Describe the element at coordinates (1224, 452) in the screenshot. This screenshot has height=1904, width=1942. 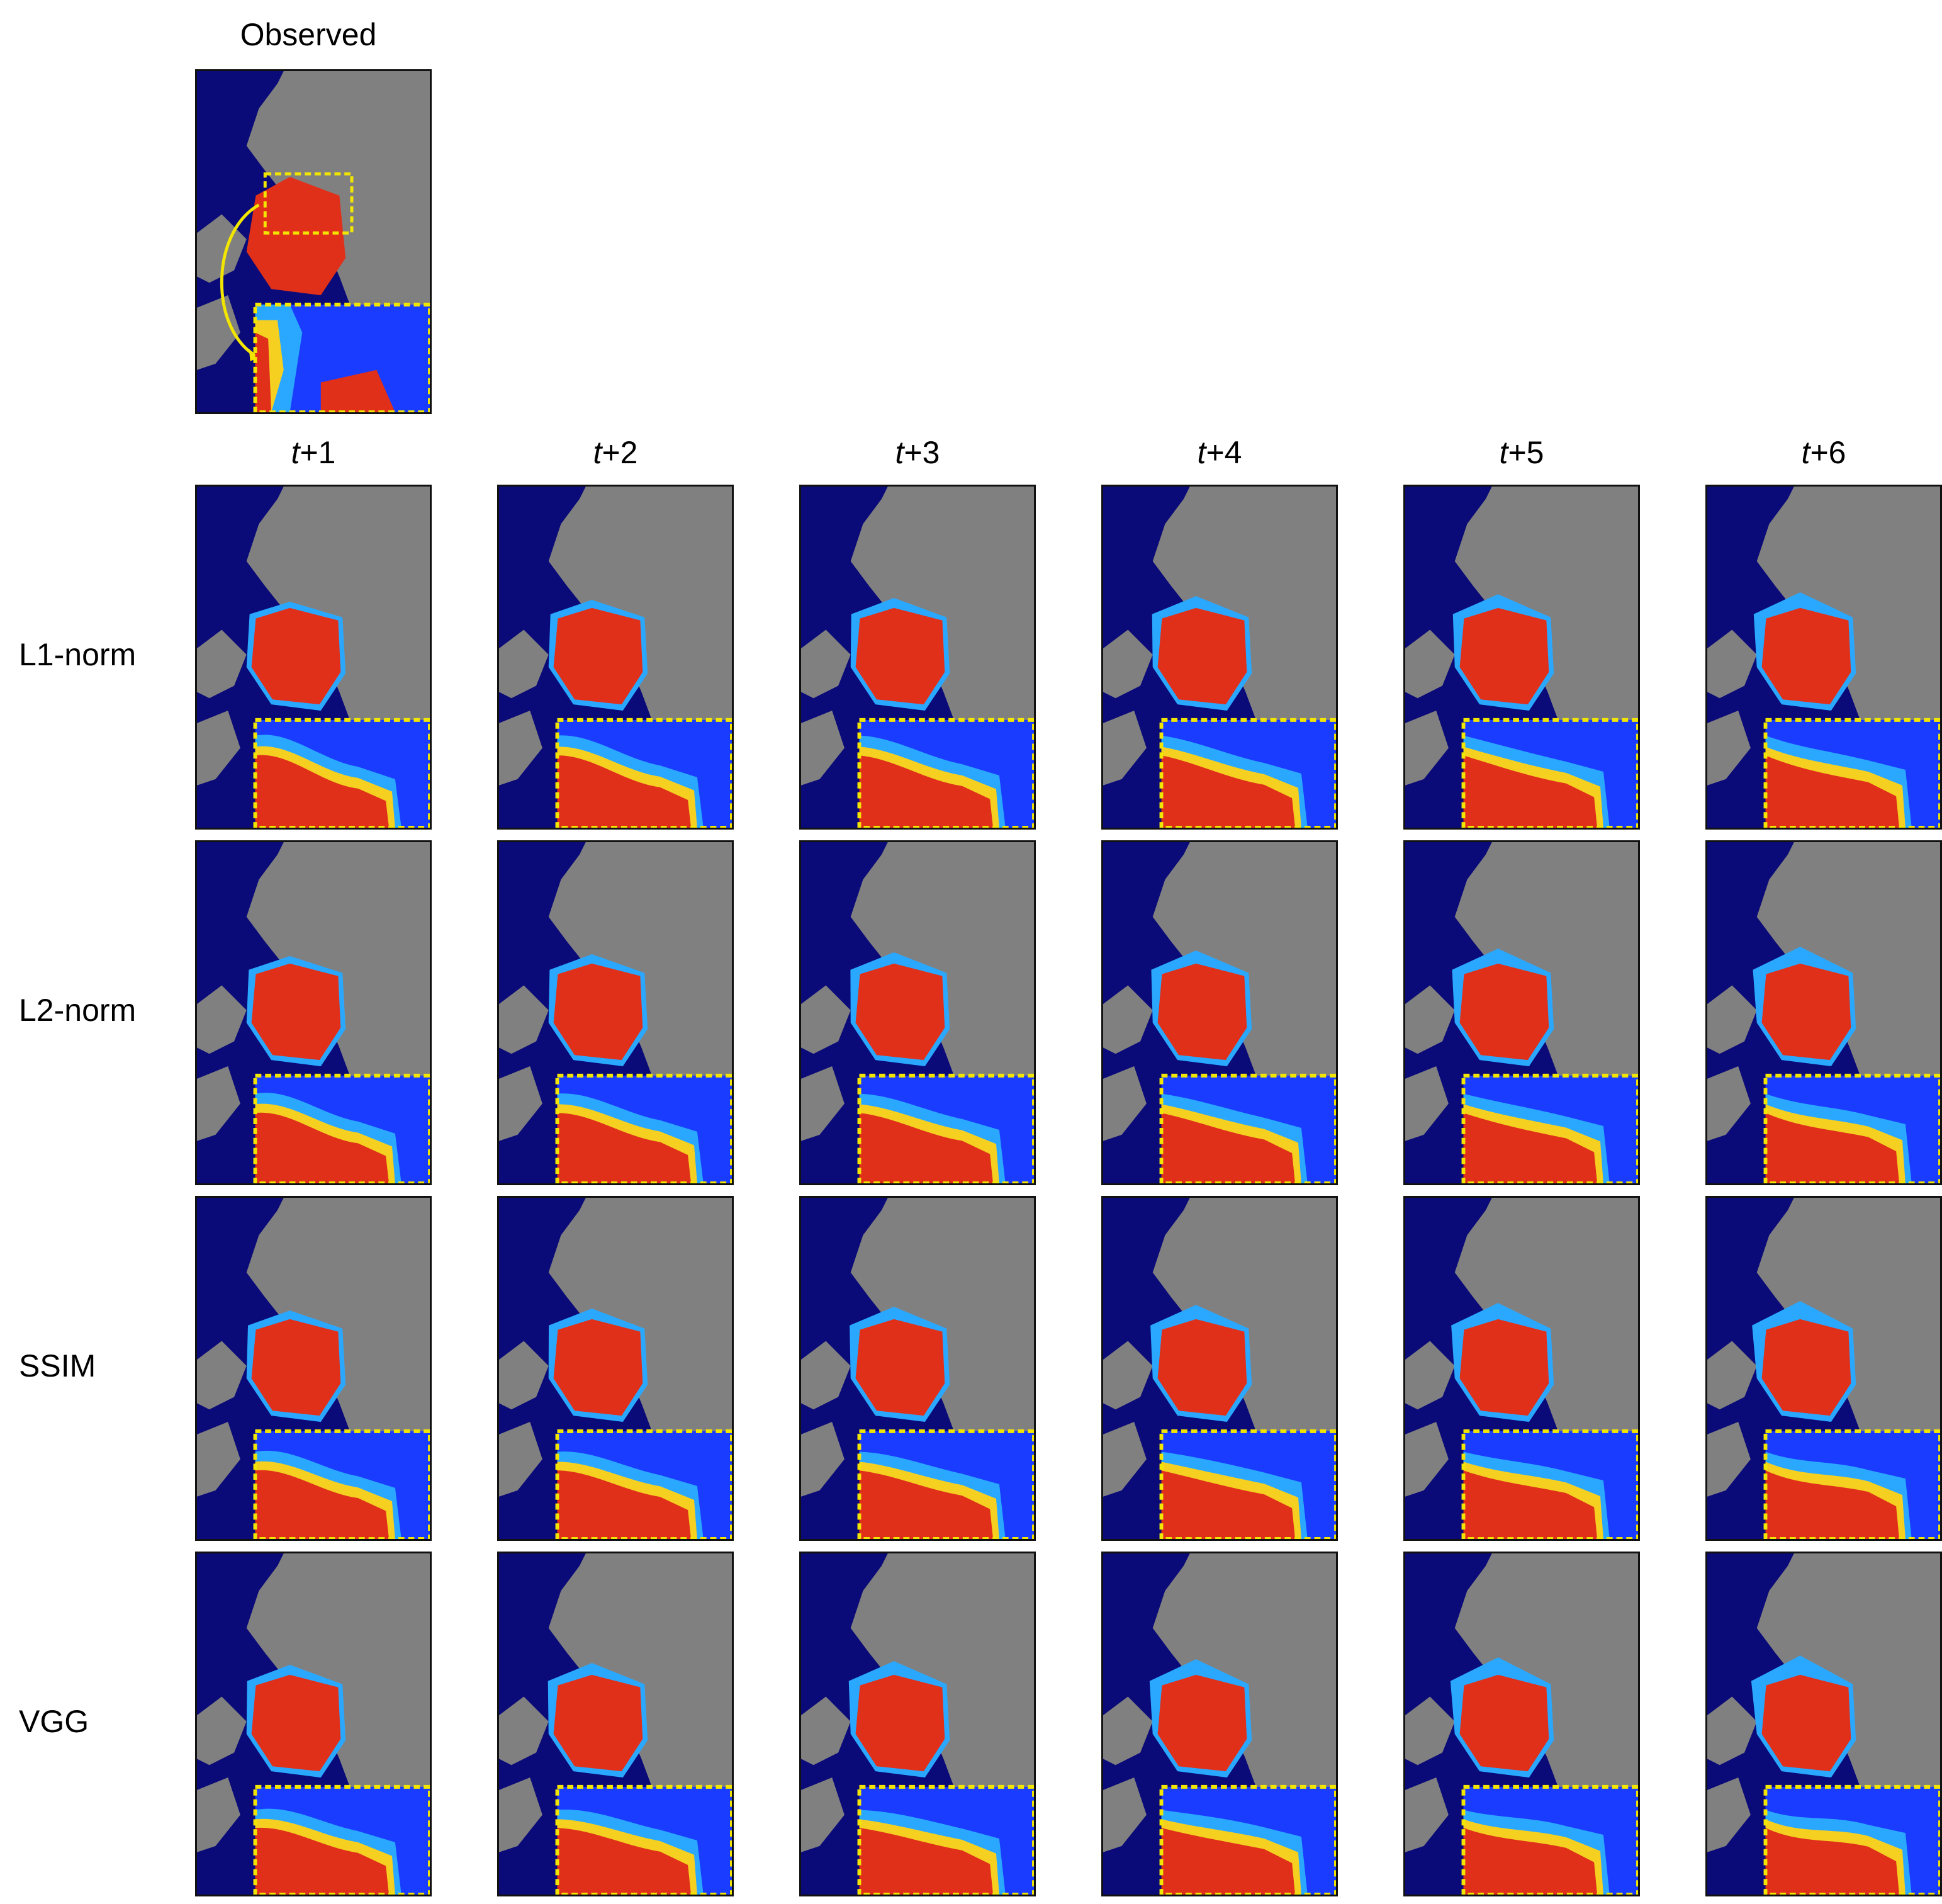
I see `column-header-suffix: +4` at that location.